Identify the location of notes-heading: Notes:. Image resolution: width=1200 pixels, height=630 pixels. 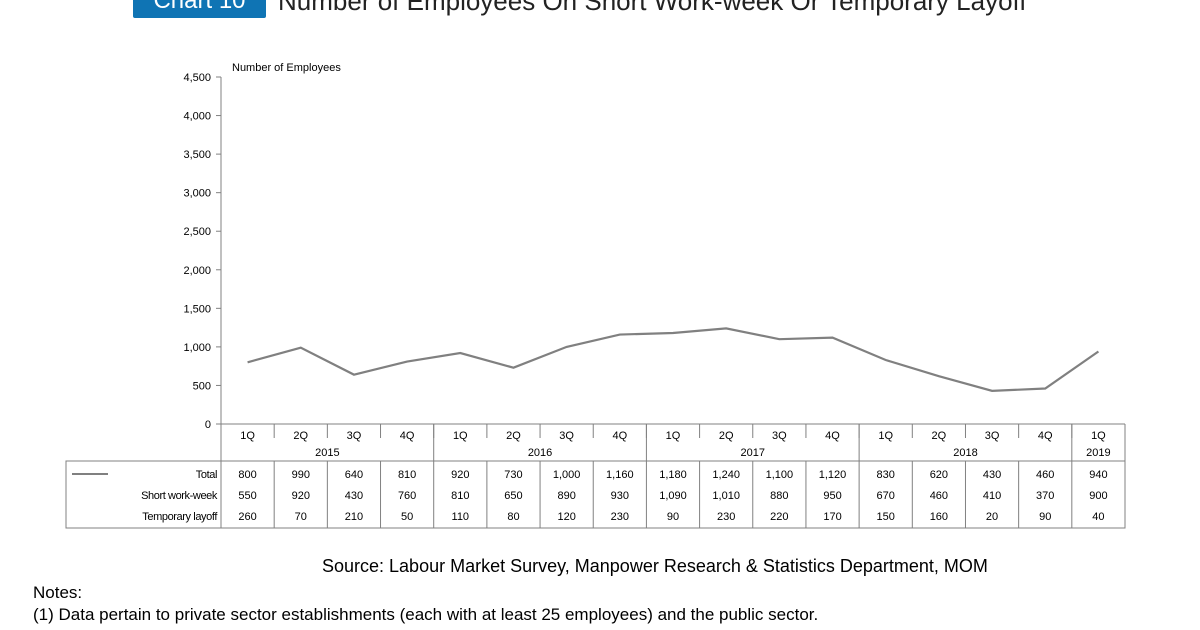
(58, 592).